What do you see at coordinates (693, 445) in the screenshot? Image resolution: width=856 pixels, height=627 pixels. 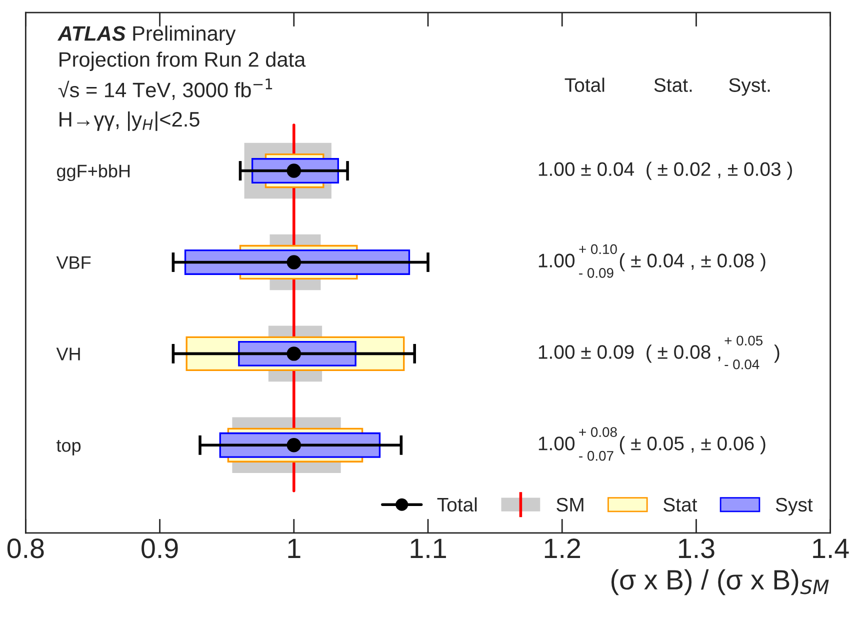 I see `annotation: ( ± 0.05 , ± 0.06 )` at bounding box center [693, 445].